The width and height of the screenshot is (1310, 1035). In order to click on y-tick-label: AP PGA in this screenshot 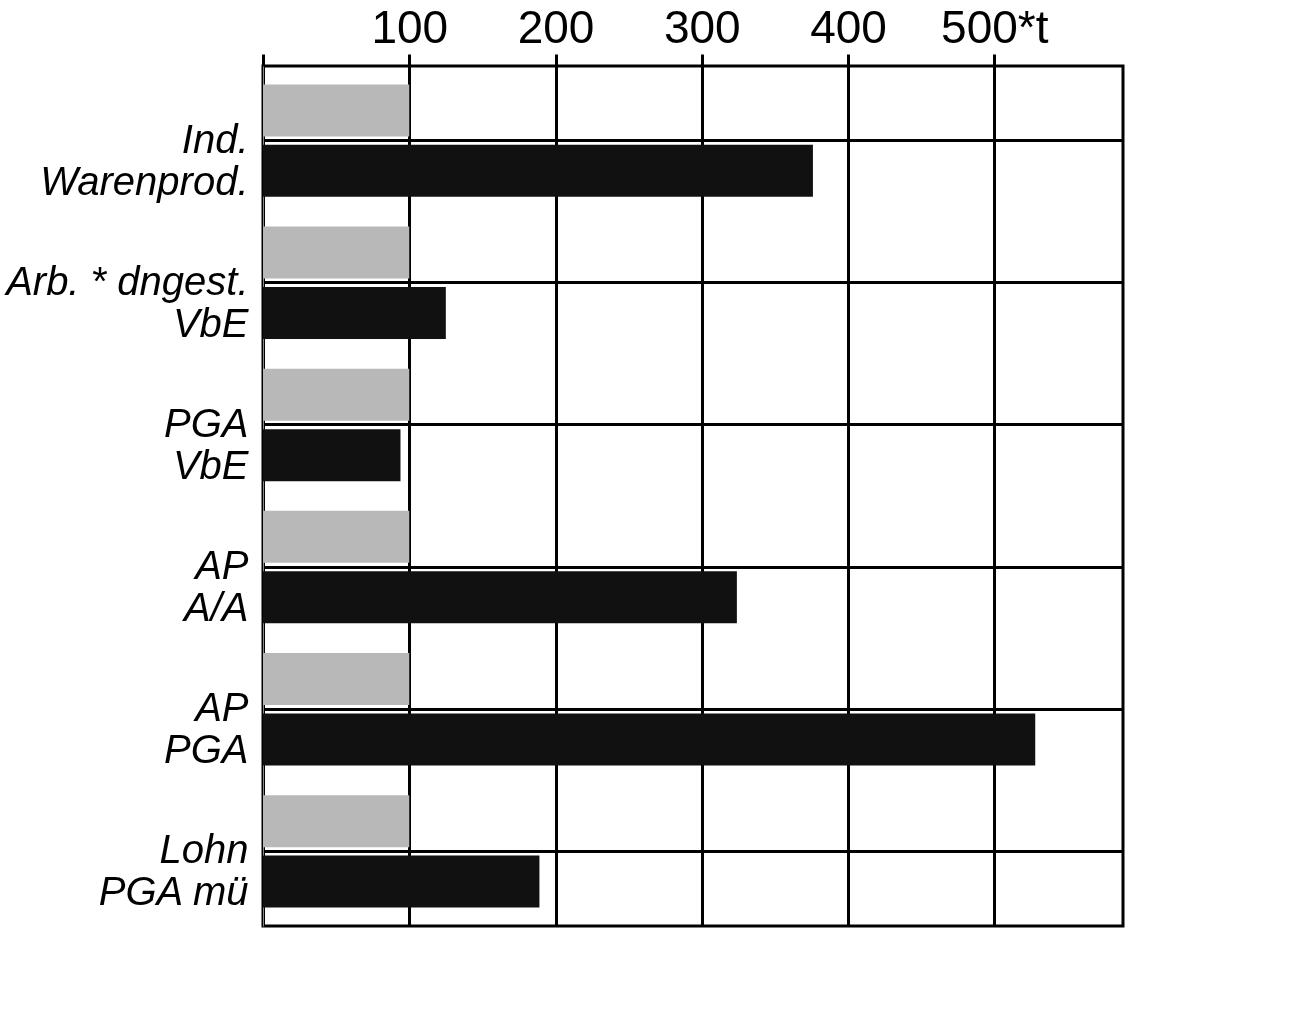, I will do `click(206, 728)`.